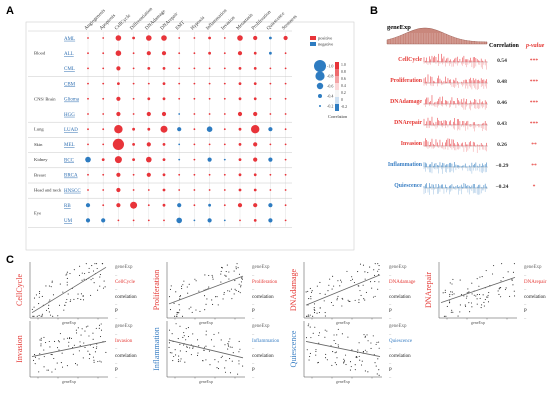  I want to click on heatmap-group-label: Kidney, so click(41, 159).